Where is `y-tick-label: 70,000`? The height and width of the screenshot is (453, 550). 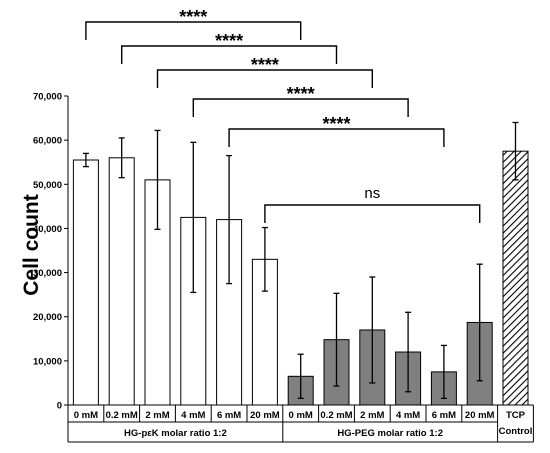
y-tick-label: 70,000 is located at coordinates (47, 97).